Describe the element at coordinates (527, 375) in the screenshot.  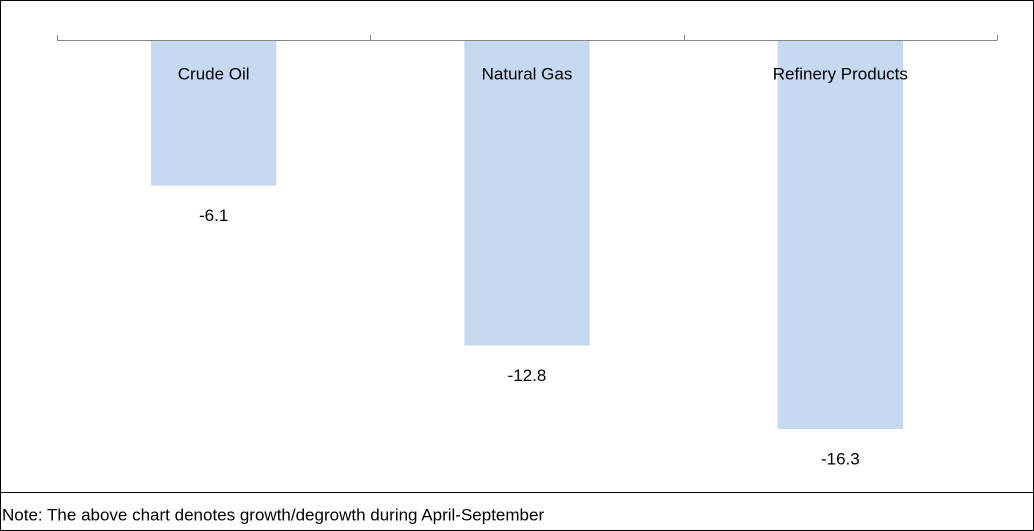
I see `data-label: -12.8` at that location.